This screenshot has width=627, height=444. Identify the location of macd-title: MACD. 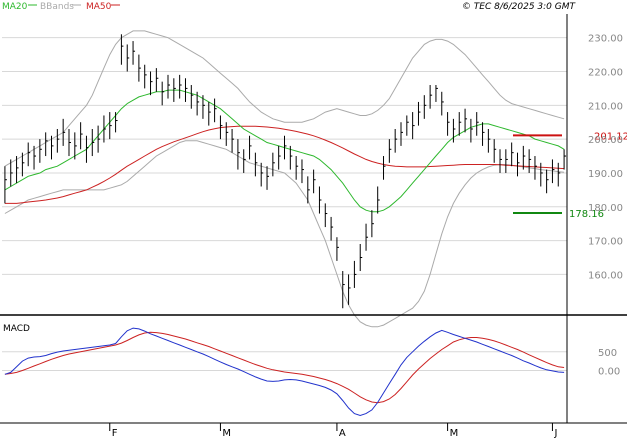
(16, 329).